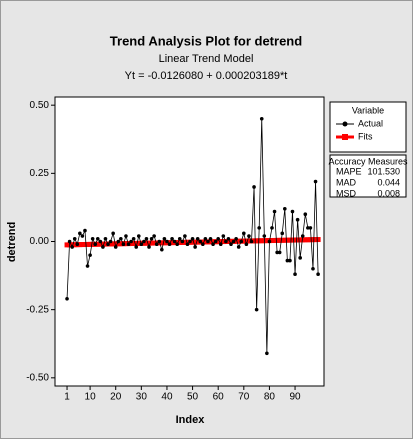  Describe the element at coordinates (368, 110) in the screenshot. I see `legend-title: Variable` at that location.